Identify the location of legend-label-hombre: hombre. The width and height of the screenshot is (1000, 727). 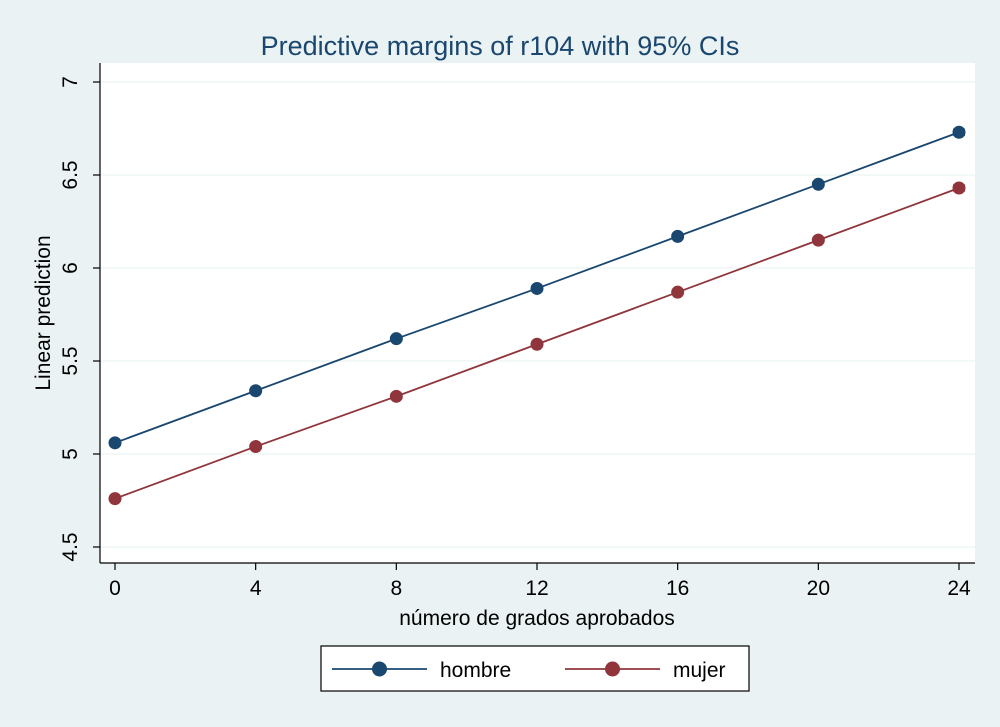
(475, 670).